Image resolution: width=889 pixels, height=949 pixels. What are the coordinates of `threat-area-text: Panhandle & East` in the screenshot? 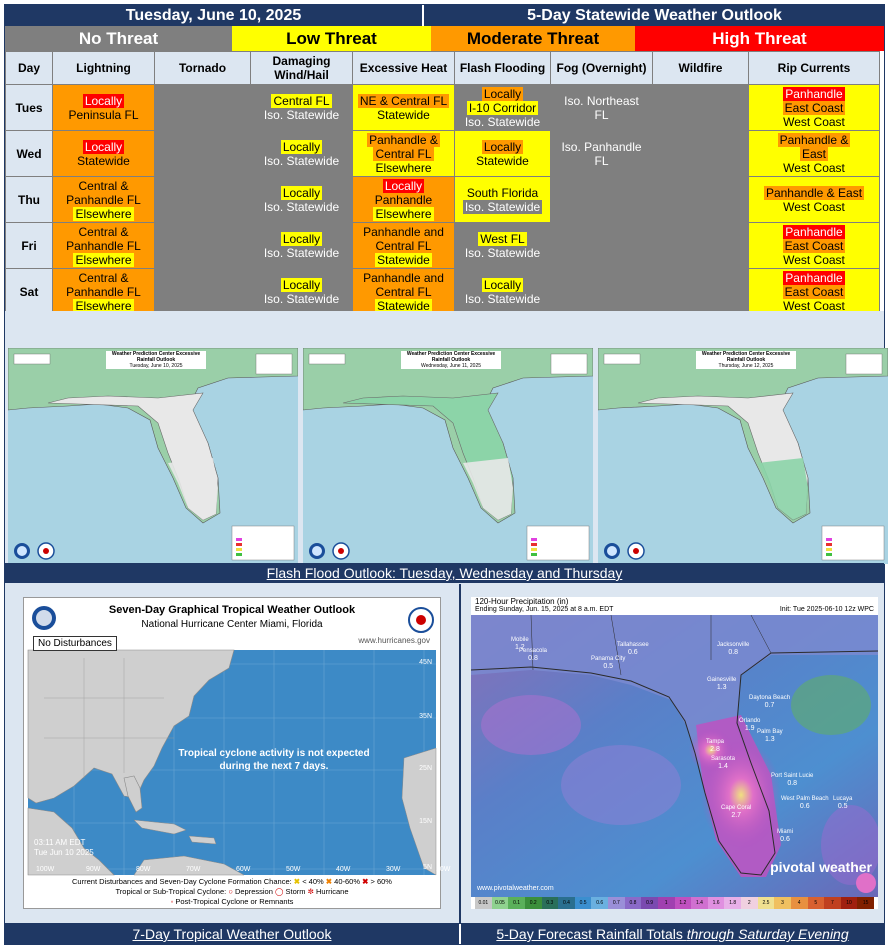 It's located at (814, 192).